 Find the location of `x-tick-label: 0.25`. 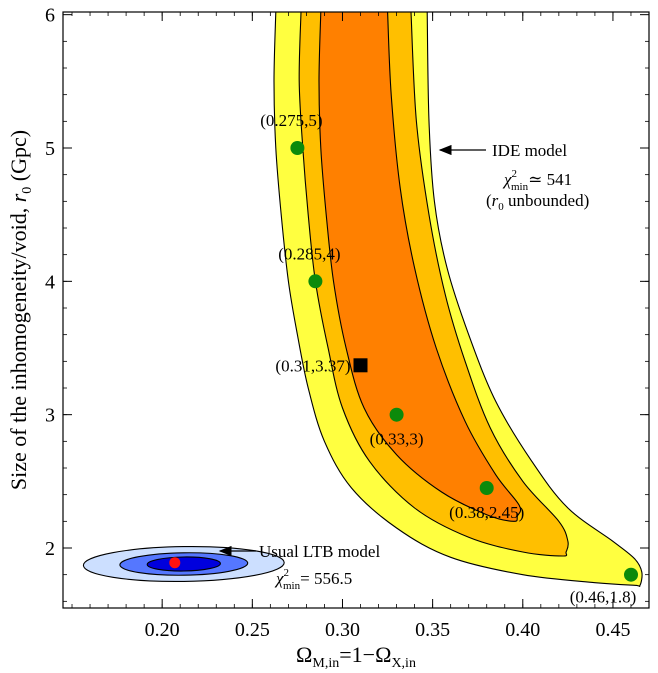

x-tick-label: 0.25 is located at coordinates (252, 630).